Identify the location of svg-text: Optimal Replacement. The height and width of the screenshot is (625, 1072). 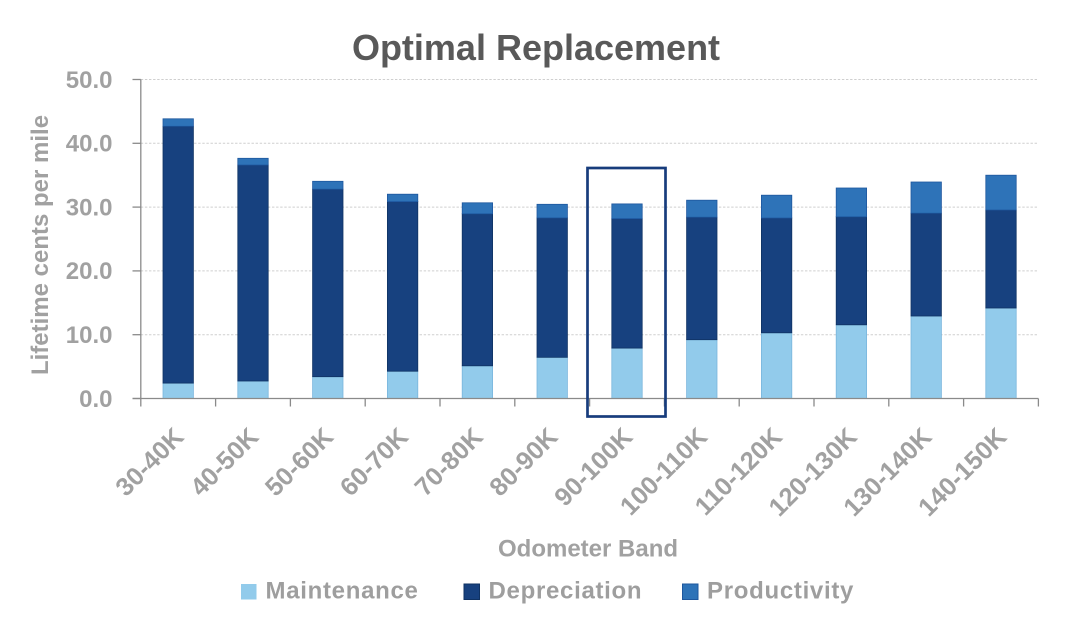
(536, 47).